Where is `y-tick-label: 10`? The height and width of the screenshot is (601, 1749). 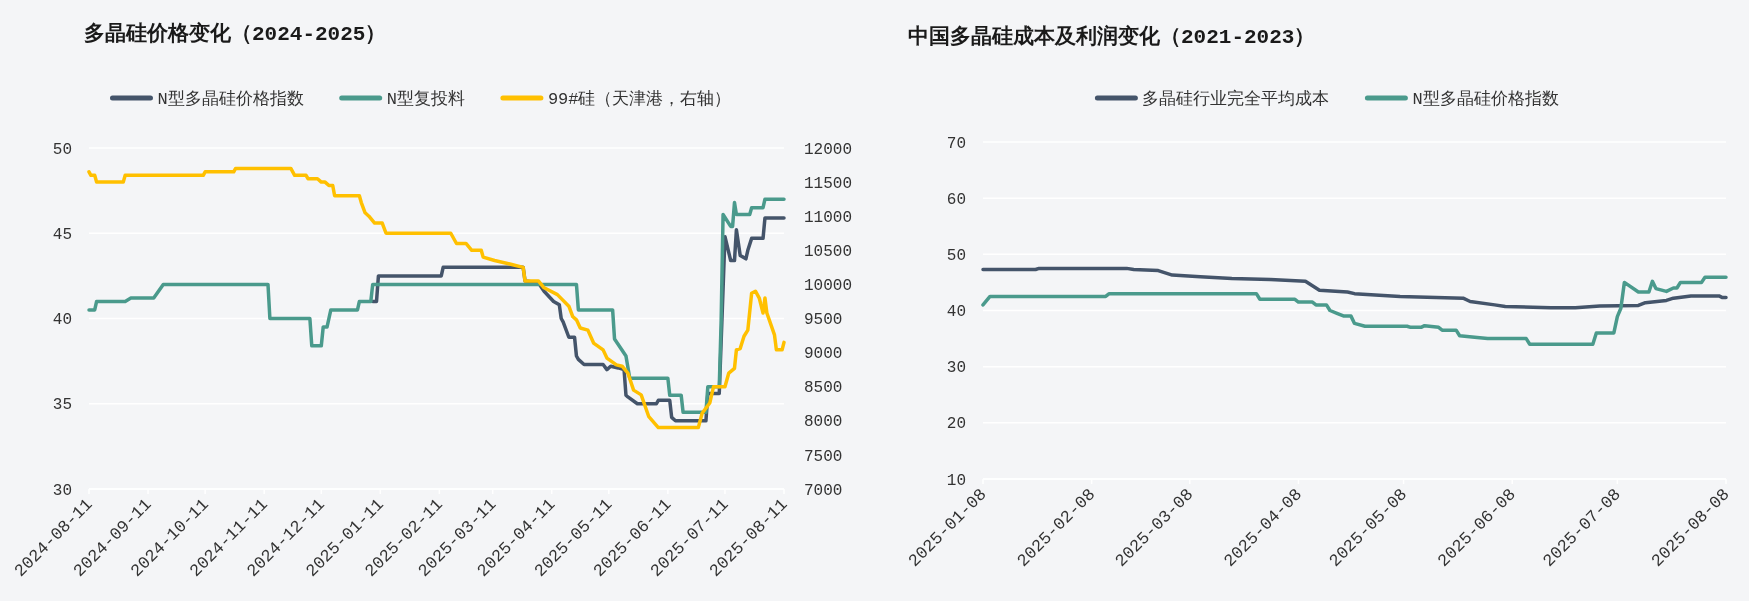 y-tick-label: 10 is located at coordinates (956, 480).